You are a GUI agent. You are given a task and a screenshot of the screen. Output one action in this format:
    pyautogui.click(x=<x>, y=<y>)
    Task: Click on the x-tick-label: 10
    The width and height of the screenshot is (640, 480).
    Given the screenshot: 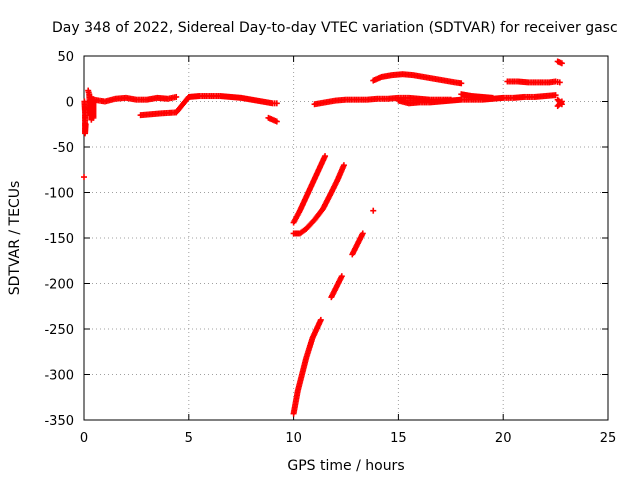 What is the action you would take?
    pyautogui.click(x=293, y=438)
    